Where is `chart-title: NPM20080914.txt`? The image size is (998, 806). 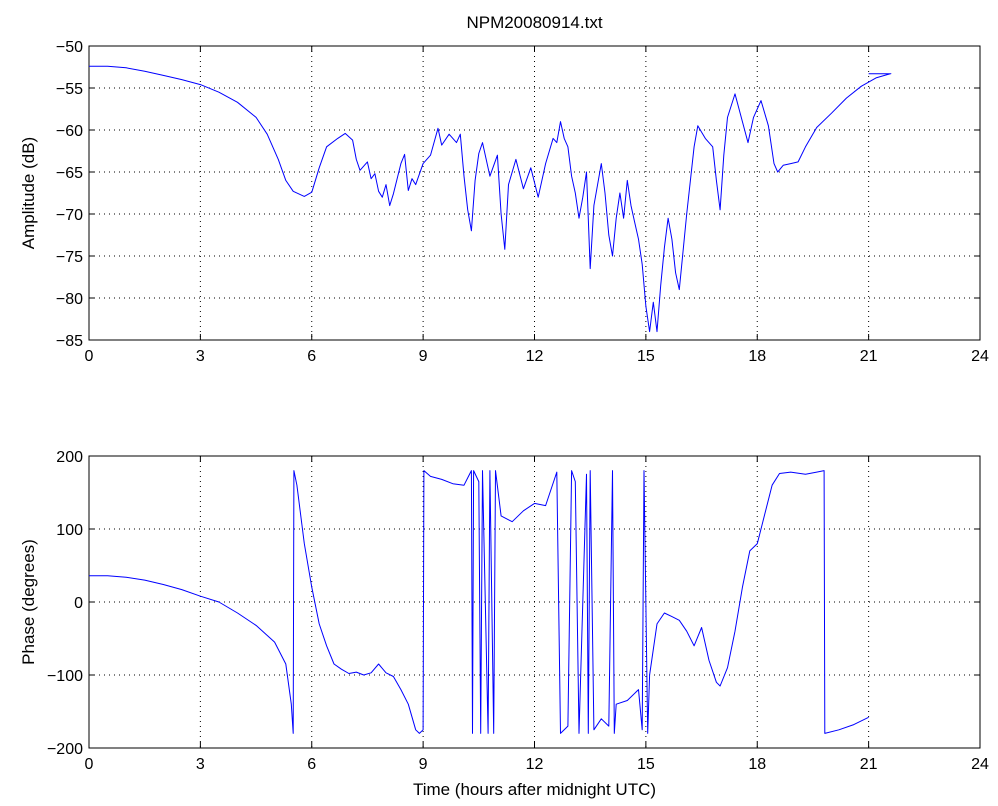
chart-title: NPM20080914.txt is located at coordinates (534, 22).